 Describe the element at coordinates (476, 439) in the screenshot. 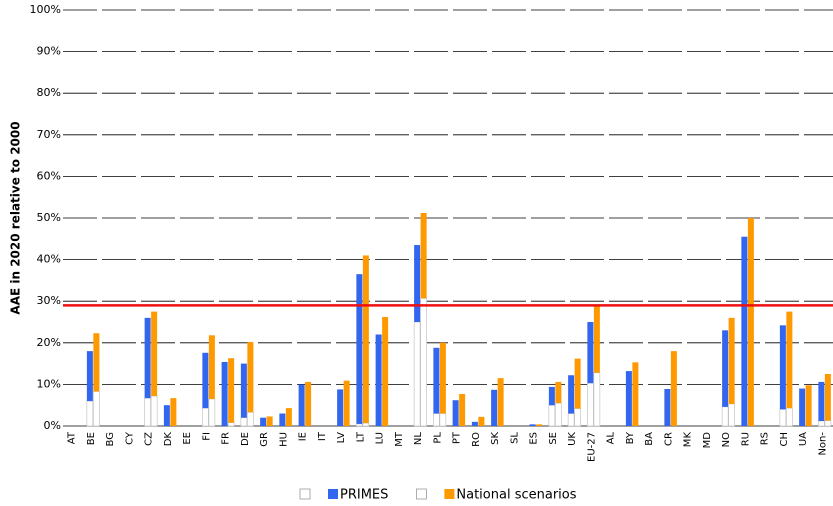

I see `x-tick-label: RO` at that location.